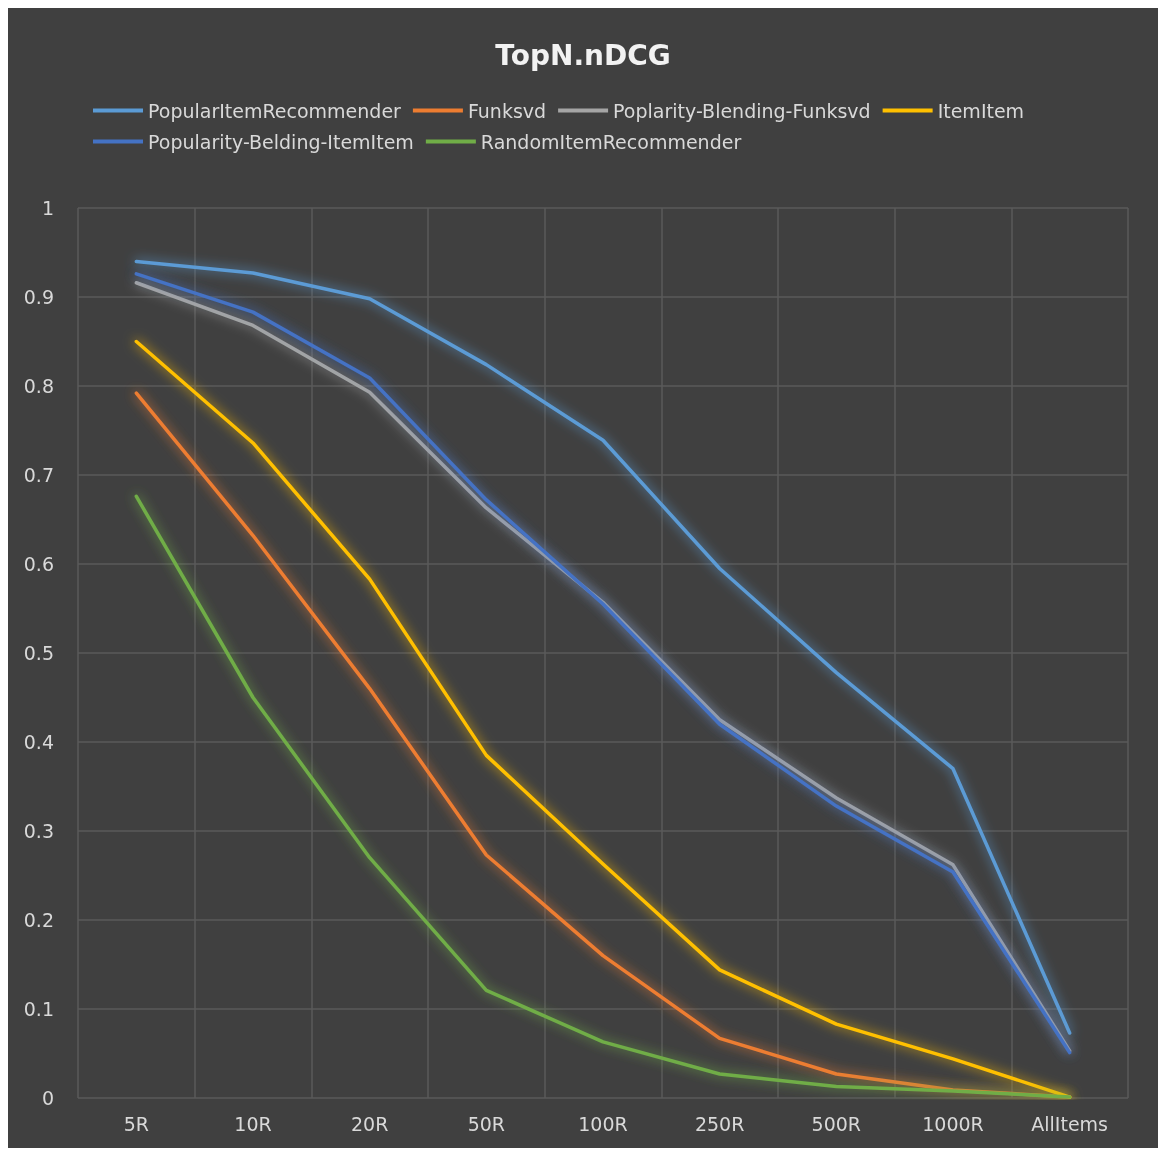  I want to click on y-tick-label: 0, so click(47, 1098).